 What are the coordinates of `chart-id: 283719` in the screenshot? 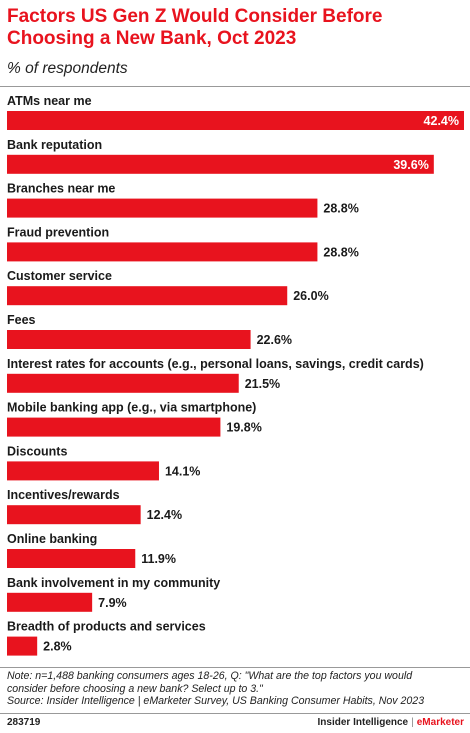 It's located at (24, 722).